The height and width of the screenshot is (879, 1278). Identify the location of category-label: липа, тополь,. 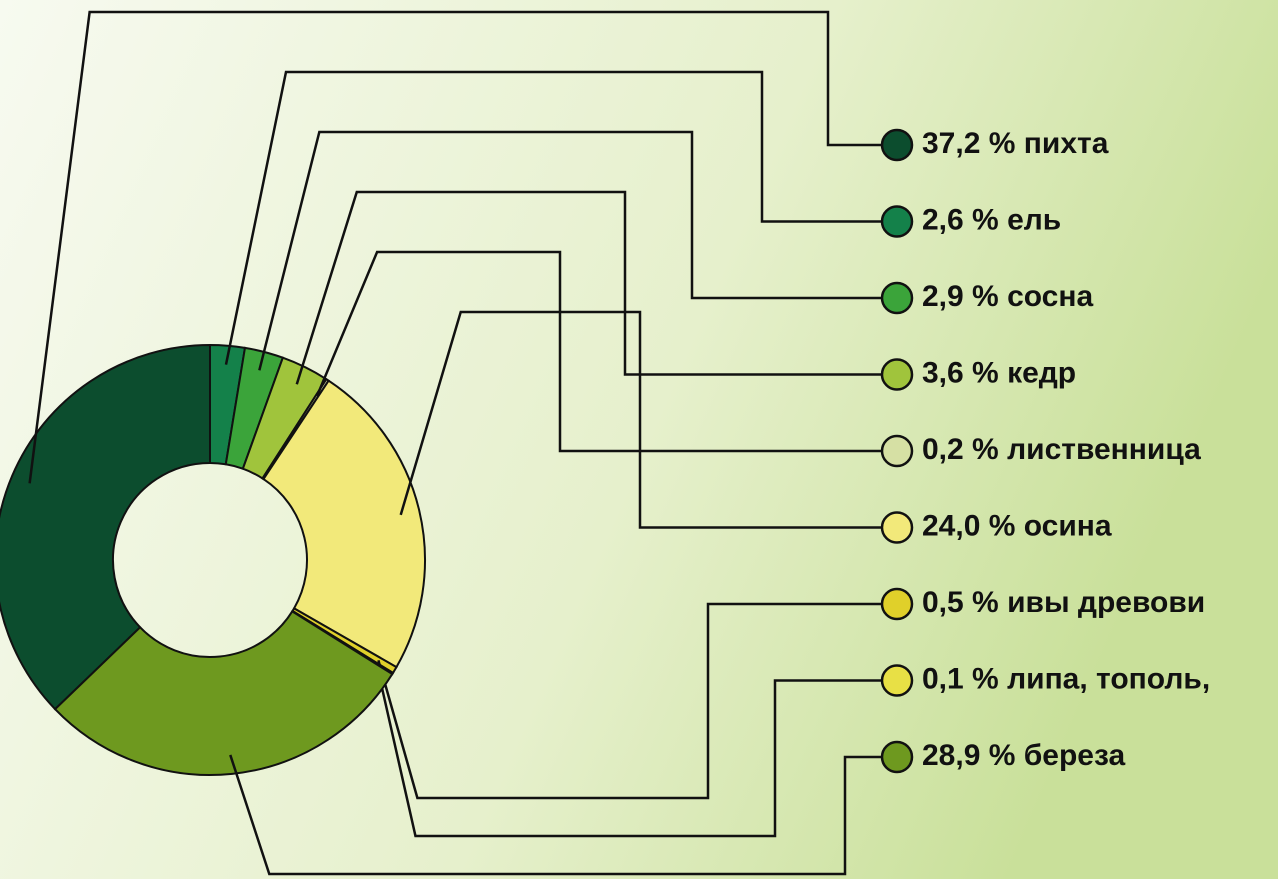
(1108, 678).